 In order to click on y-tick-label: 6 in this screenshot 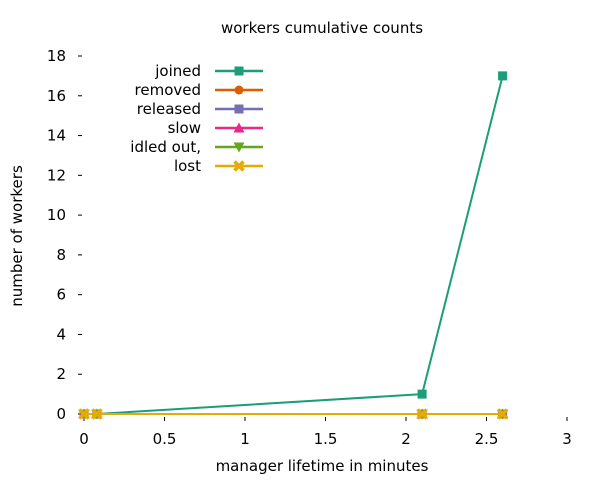, I will do `click(61, 295)`.